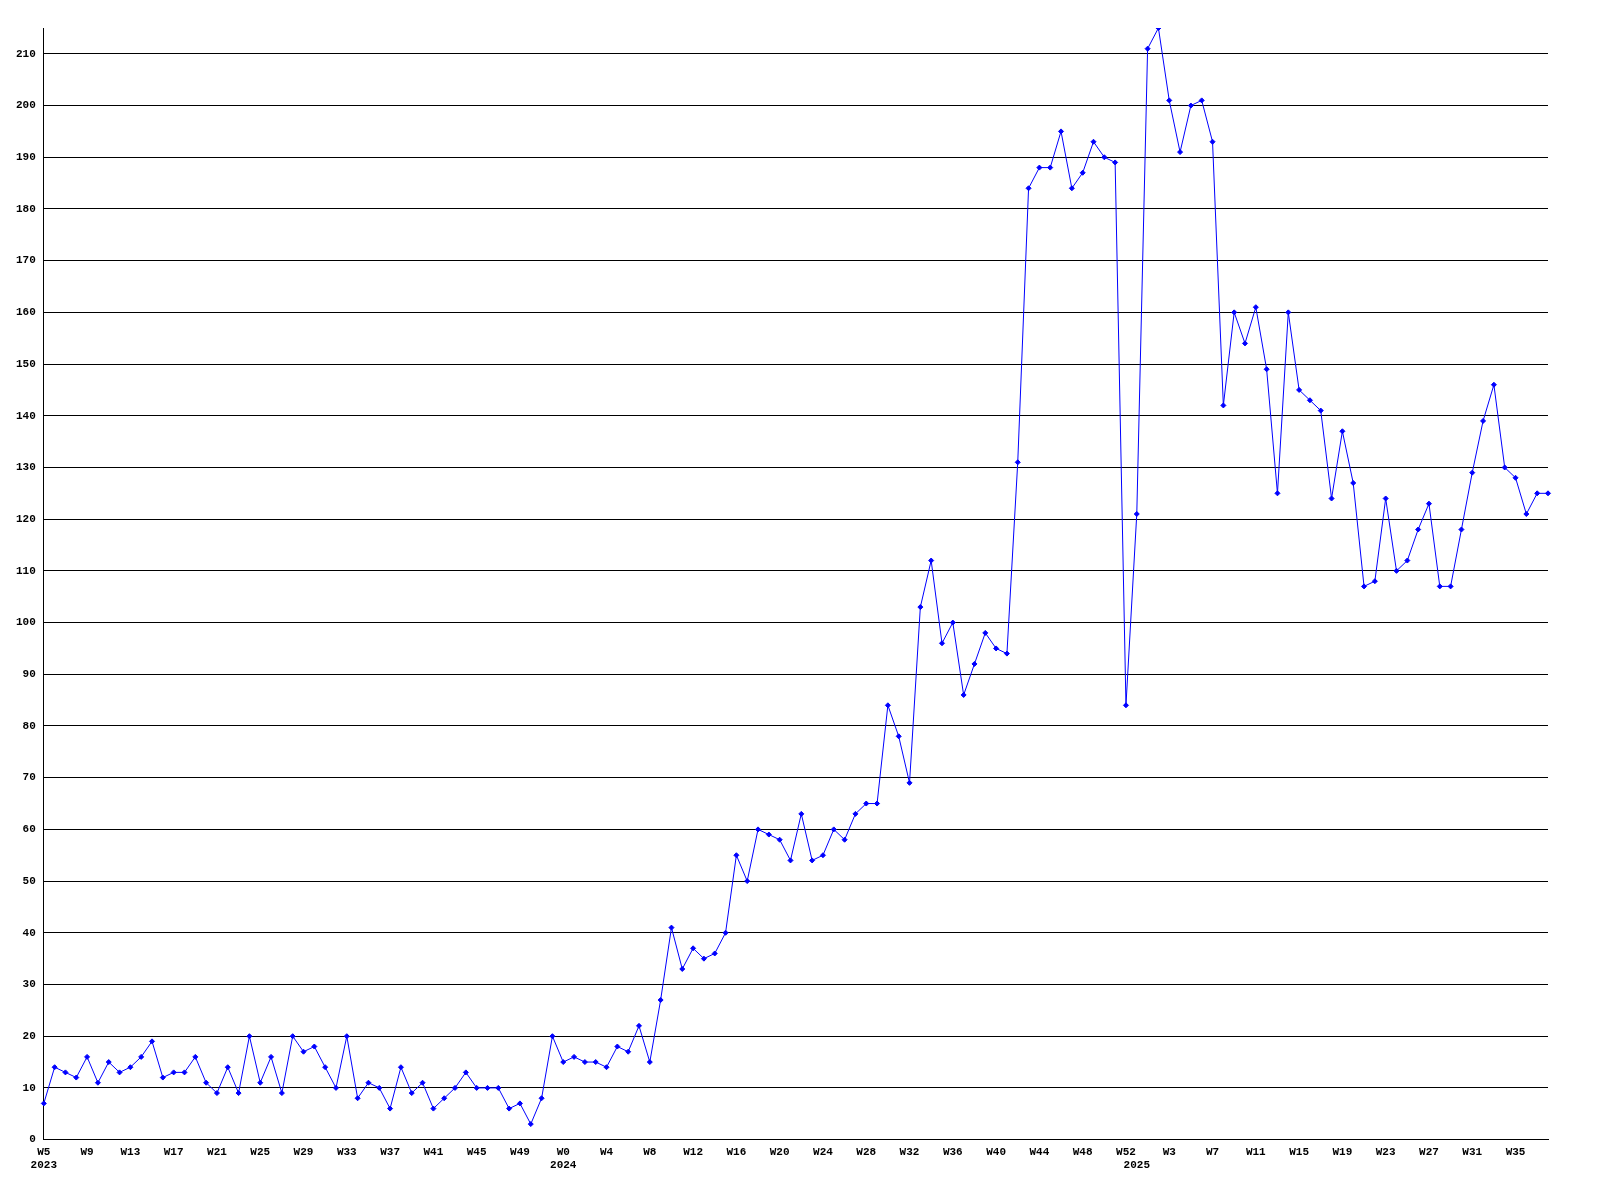 The width and height of the screenshot is (1600, 1200). Describe the element at coordinates (303, 1151) in the screenshot. I see `x-tick-label: W29` at that location.